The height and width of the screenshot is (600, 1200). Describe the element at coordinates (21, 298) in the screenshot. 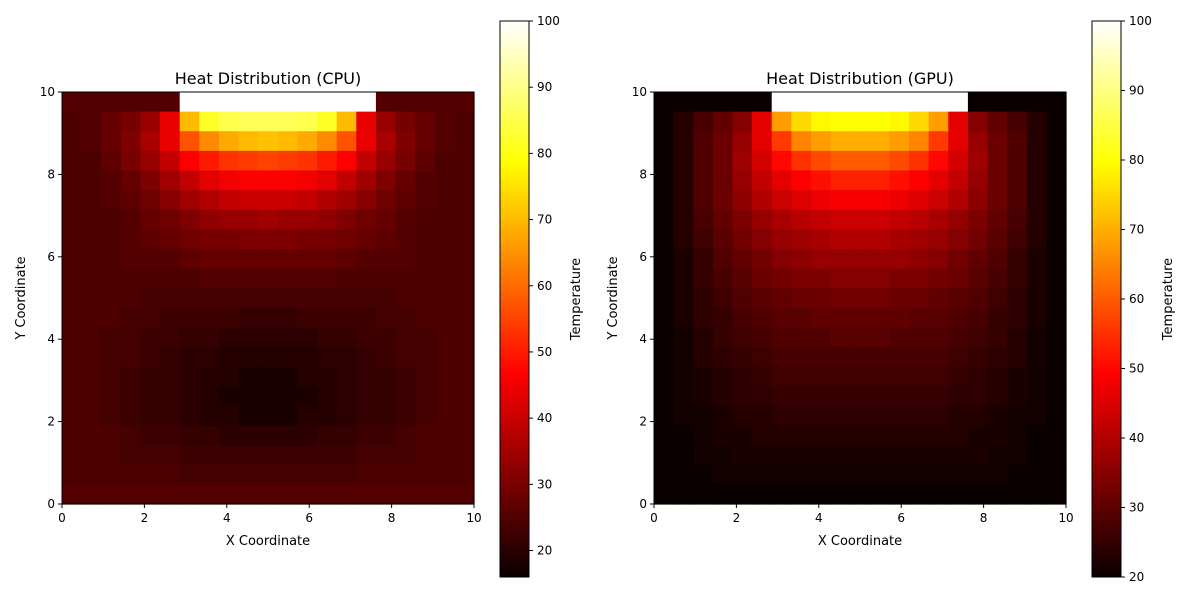

I see `cpu-y-axis-label: Y Coordinate` at that location.